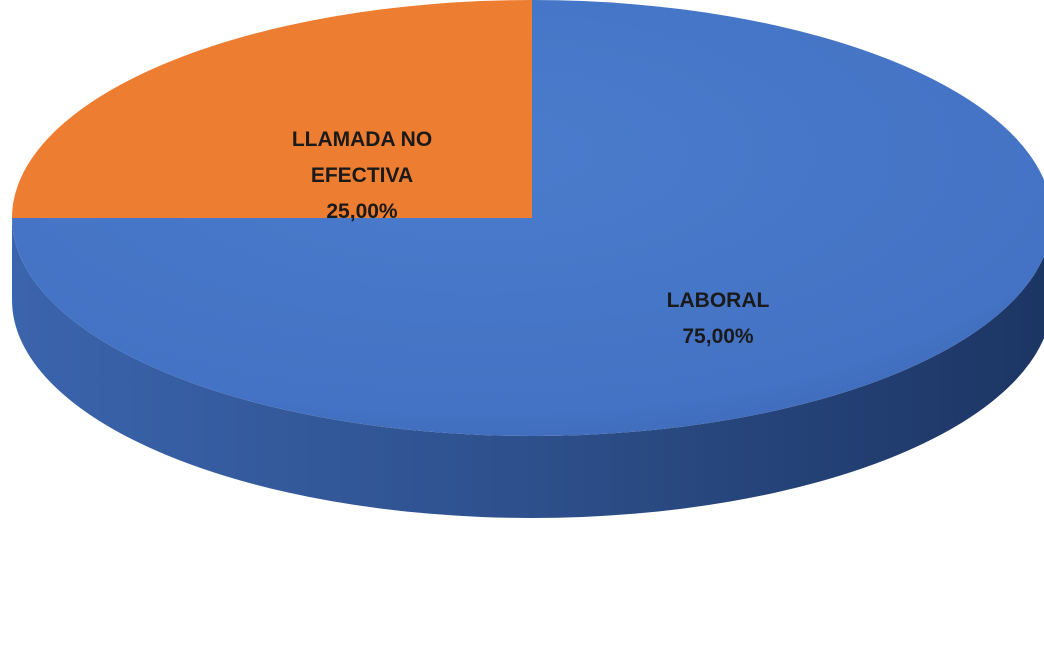 The height and width of the screenshot is (646, 1044). What do you see at coordinates (362, 211) in the screenshot?
I see `slice-value-label: 25,00%` at bounding box center [362, 211].